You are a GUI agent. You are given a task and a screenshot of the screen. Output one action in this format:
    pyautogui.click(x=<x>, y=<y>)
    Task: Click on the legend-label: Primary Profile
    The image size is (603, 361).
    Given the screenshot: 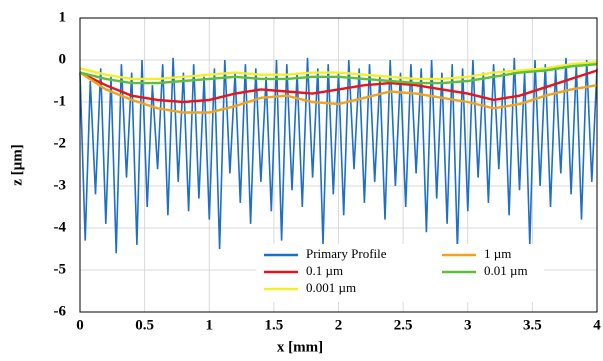 What is the action you would take?
    pyautogui.click(x=346, y=253)
    